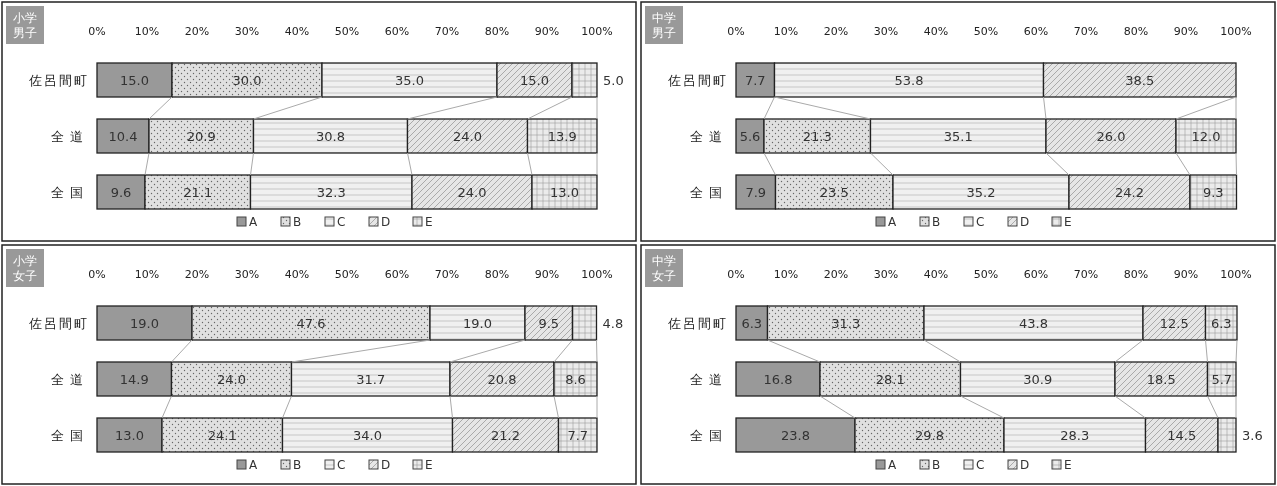  What do you see at coordinates (549, 323) in the screenshot?
I see `data-label: 9.5` at bounding box center [549, 323].